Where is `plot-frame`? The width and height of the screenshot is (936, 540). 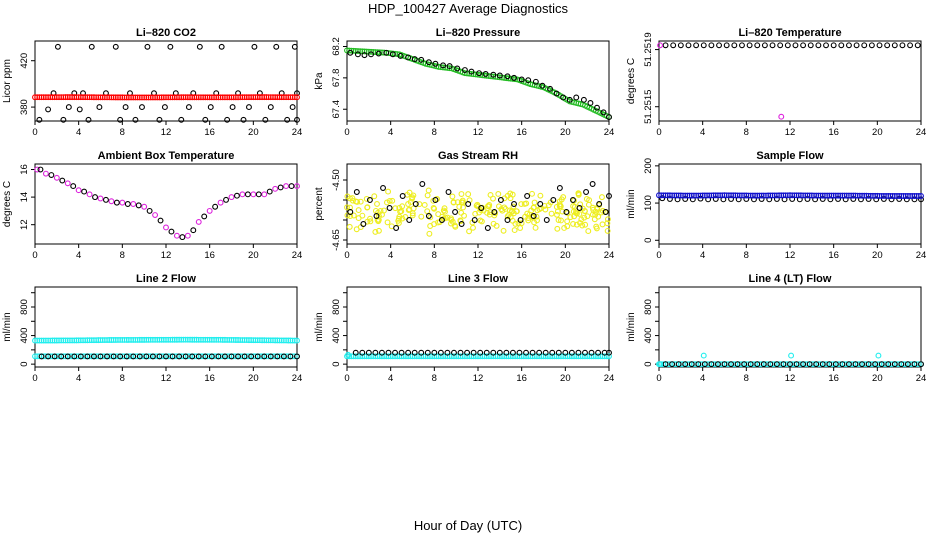
plot-frame is located at coordinates (790, 81).